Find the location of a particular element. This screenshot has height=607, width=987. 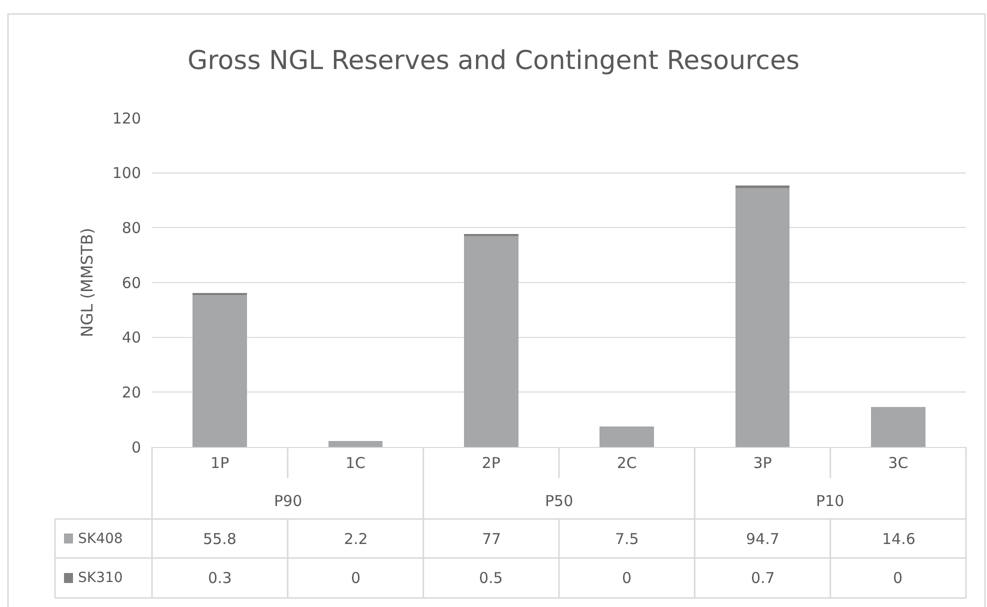

y-tick-label: 60 is located at coordinates (131, 283).